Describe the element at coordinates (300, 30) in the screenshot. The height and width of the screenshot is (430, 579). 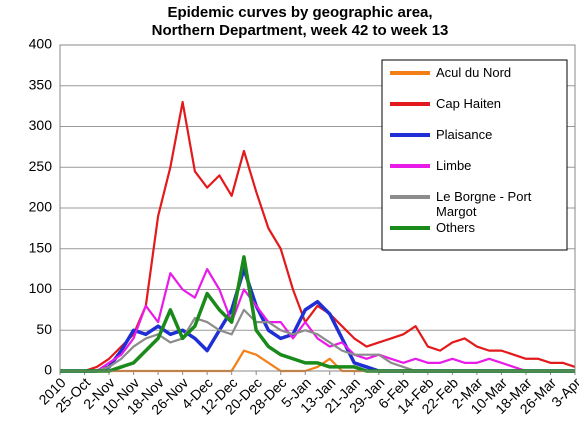
I see `chart-title: Northern Department, week 42 to week 13` at that location.